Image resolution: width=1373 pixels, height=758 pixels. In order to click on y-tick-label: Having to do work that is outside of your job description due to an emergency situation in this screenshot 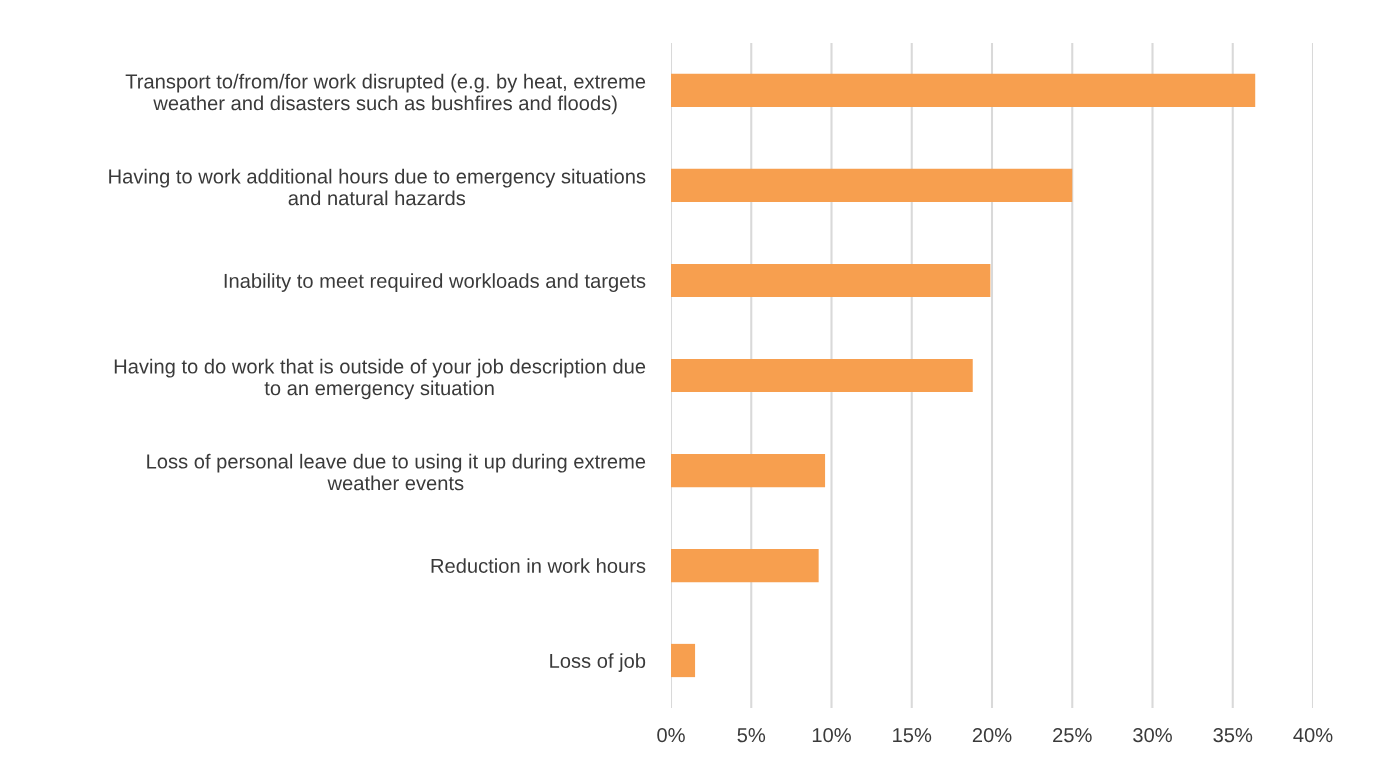, I will do `click(380, 379)`.